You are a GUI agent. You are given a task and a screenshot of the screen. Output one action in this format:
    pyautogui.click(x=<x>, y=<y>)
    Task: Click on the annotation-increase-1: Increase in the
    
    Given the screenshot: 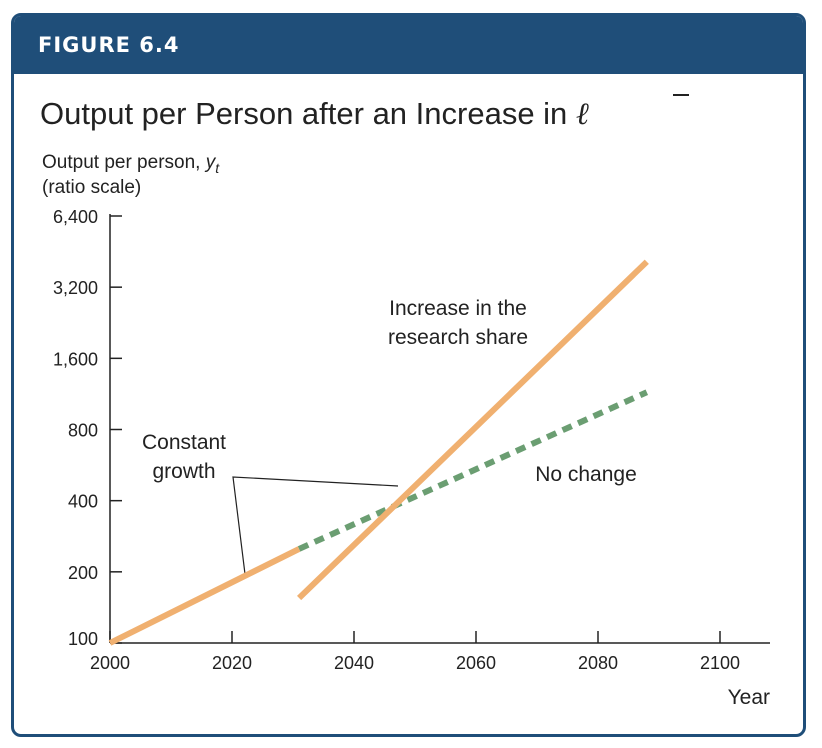 What is the action you would take?
    pyautogui.click(x=458, y=308)
    